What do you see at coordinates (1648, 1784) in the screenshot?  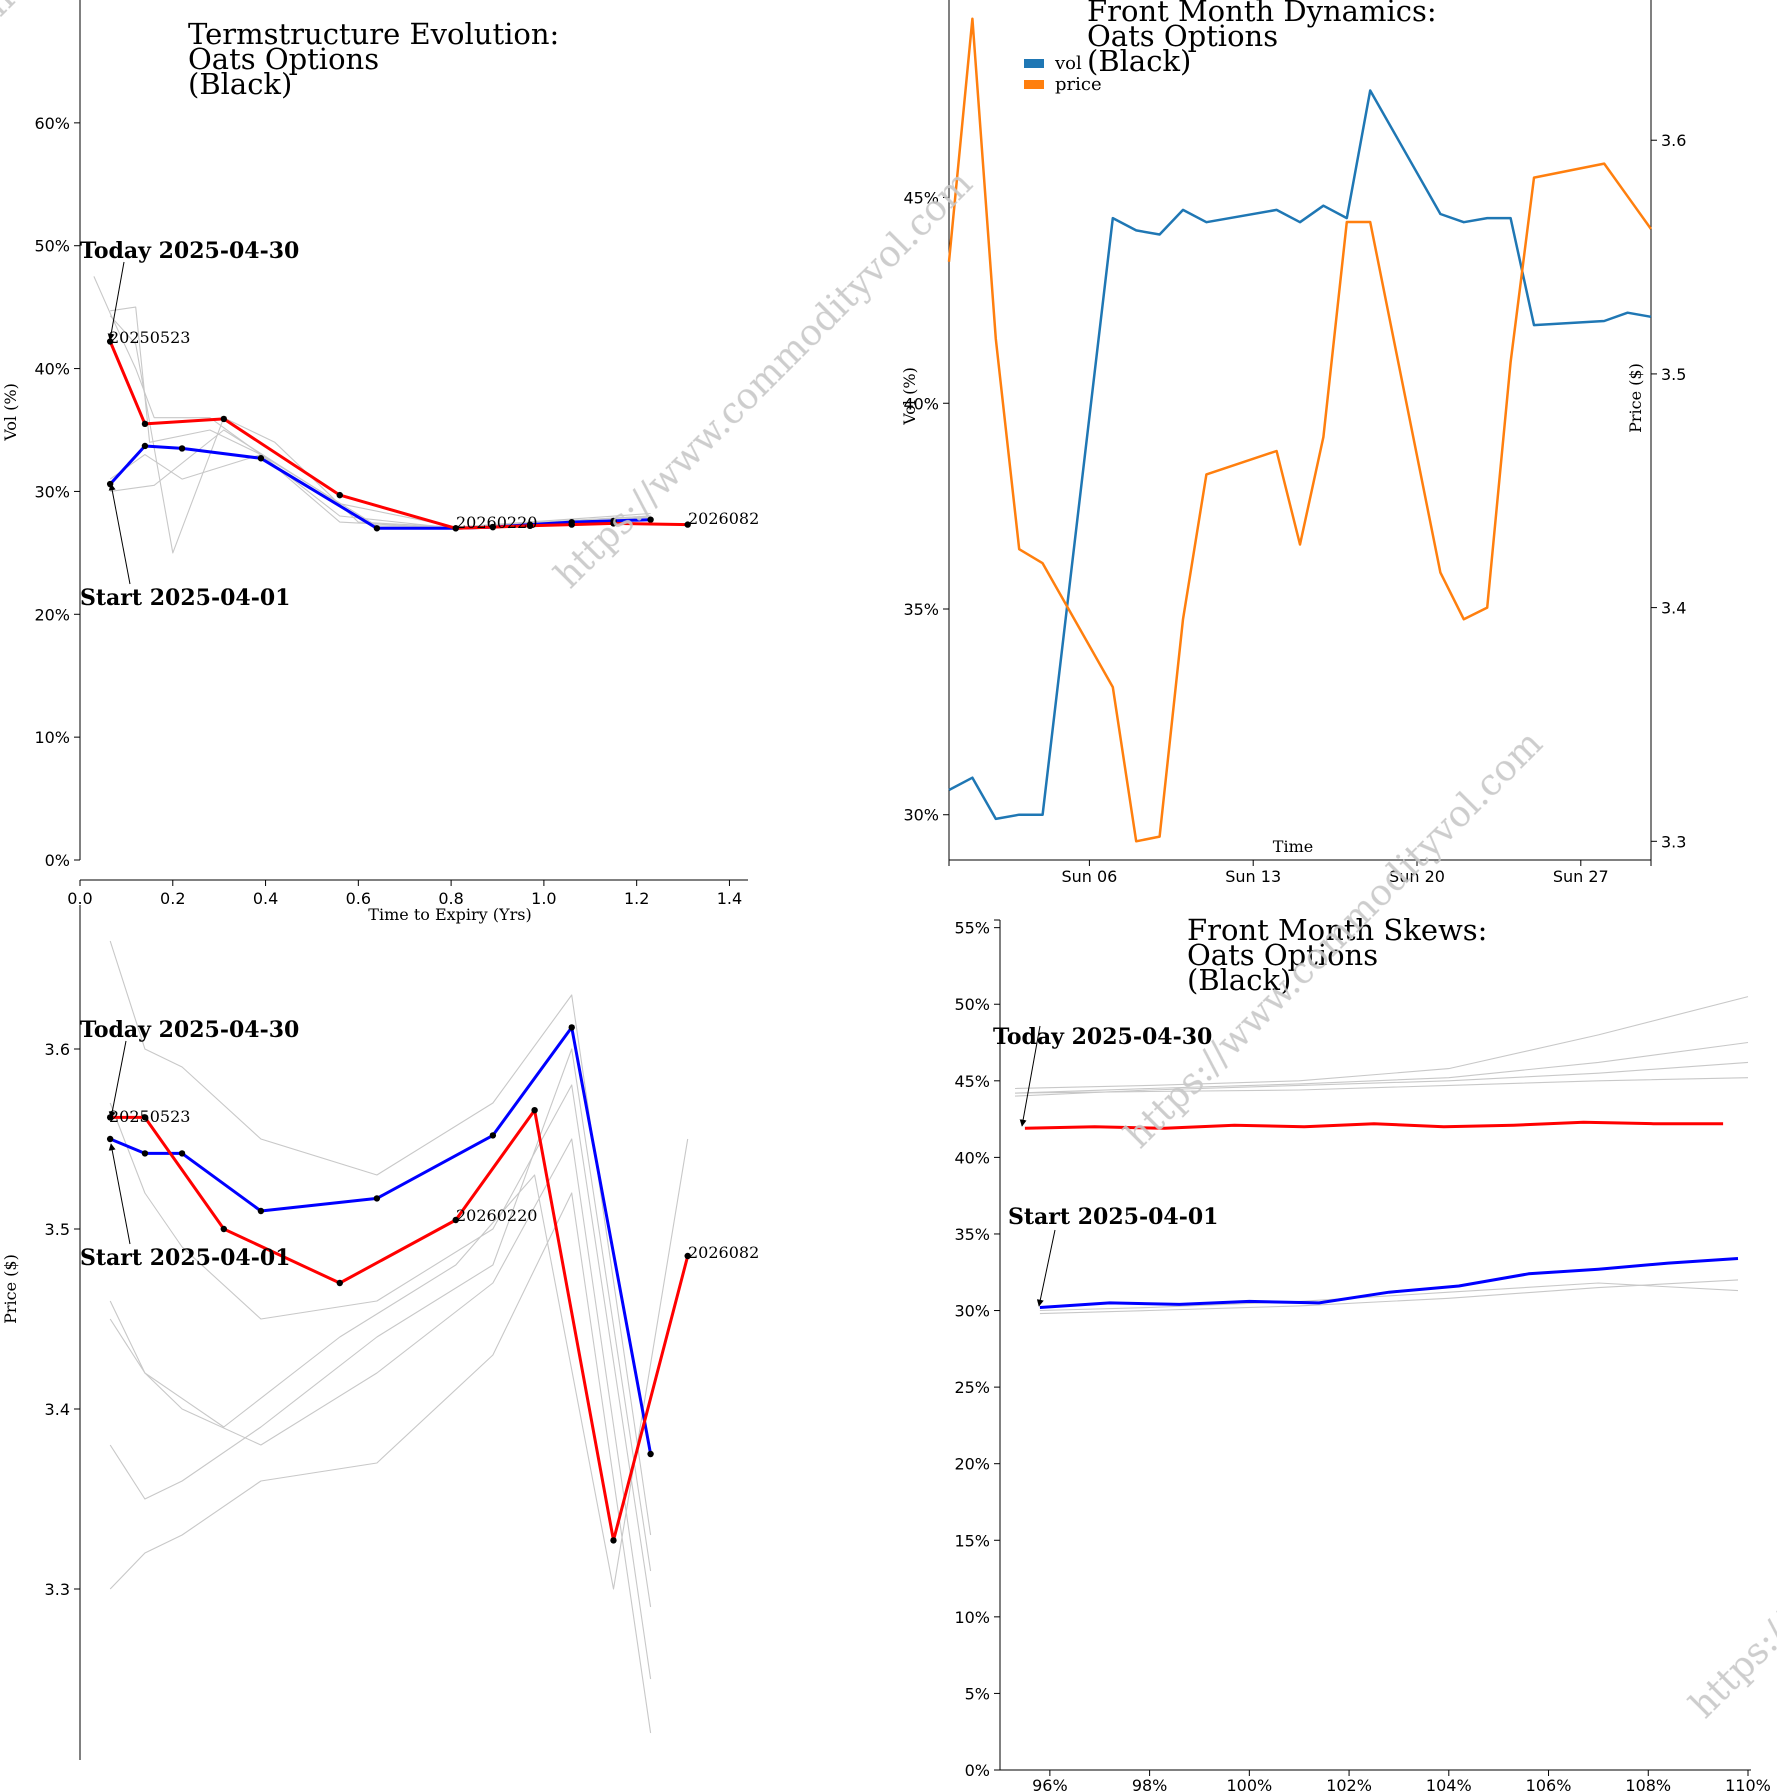 I see `x-tick-label: 108%` at bounding box center [1648, 1784].